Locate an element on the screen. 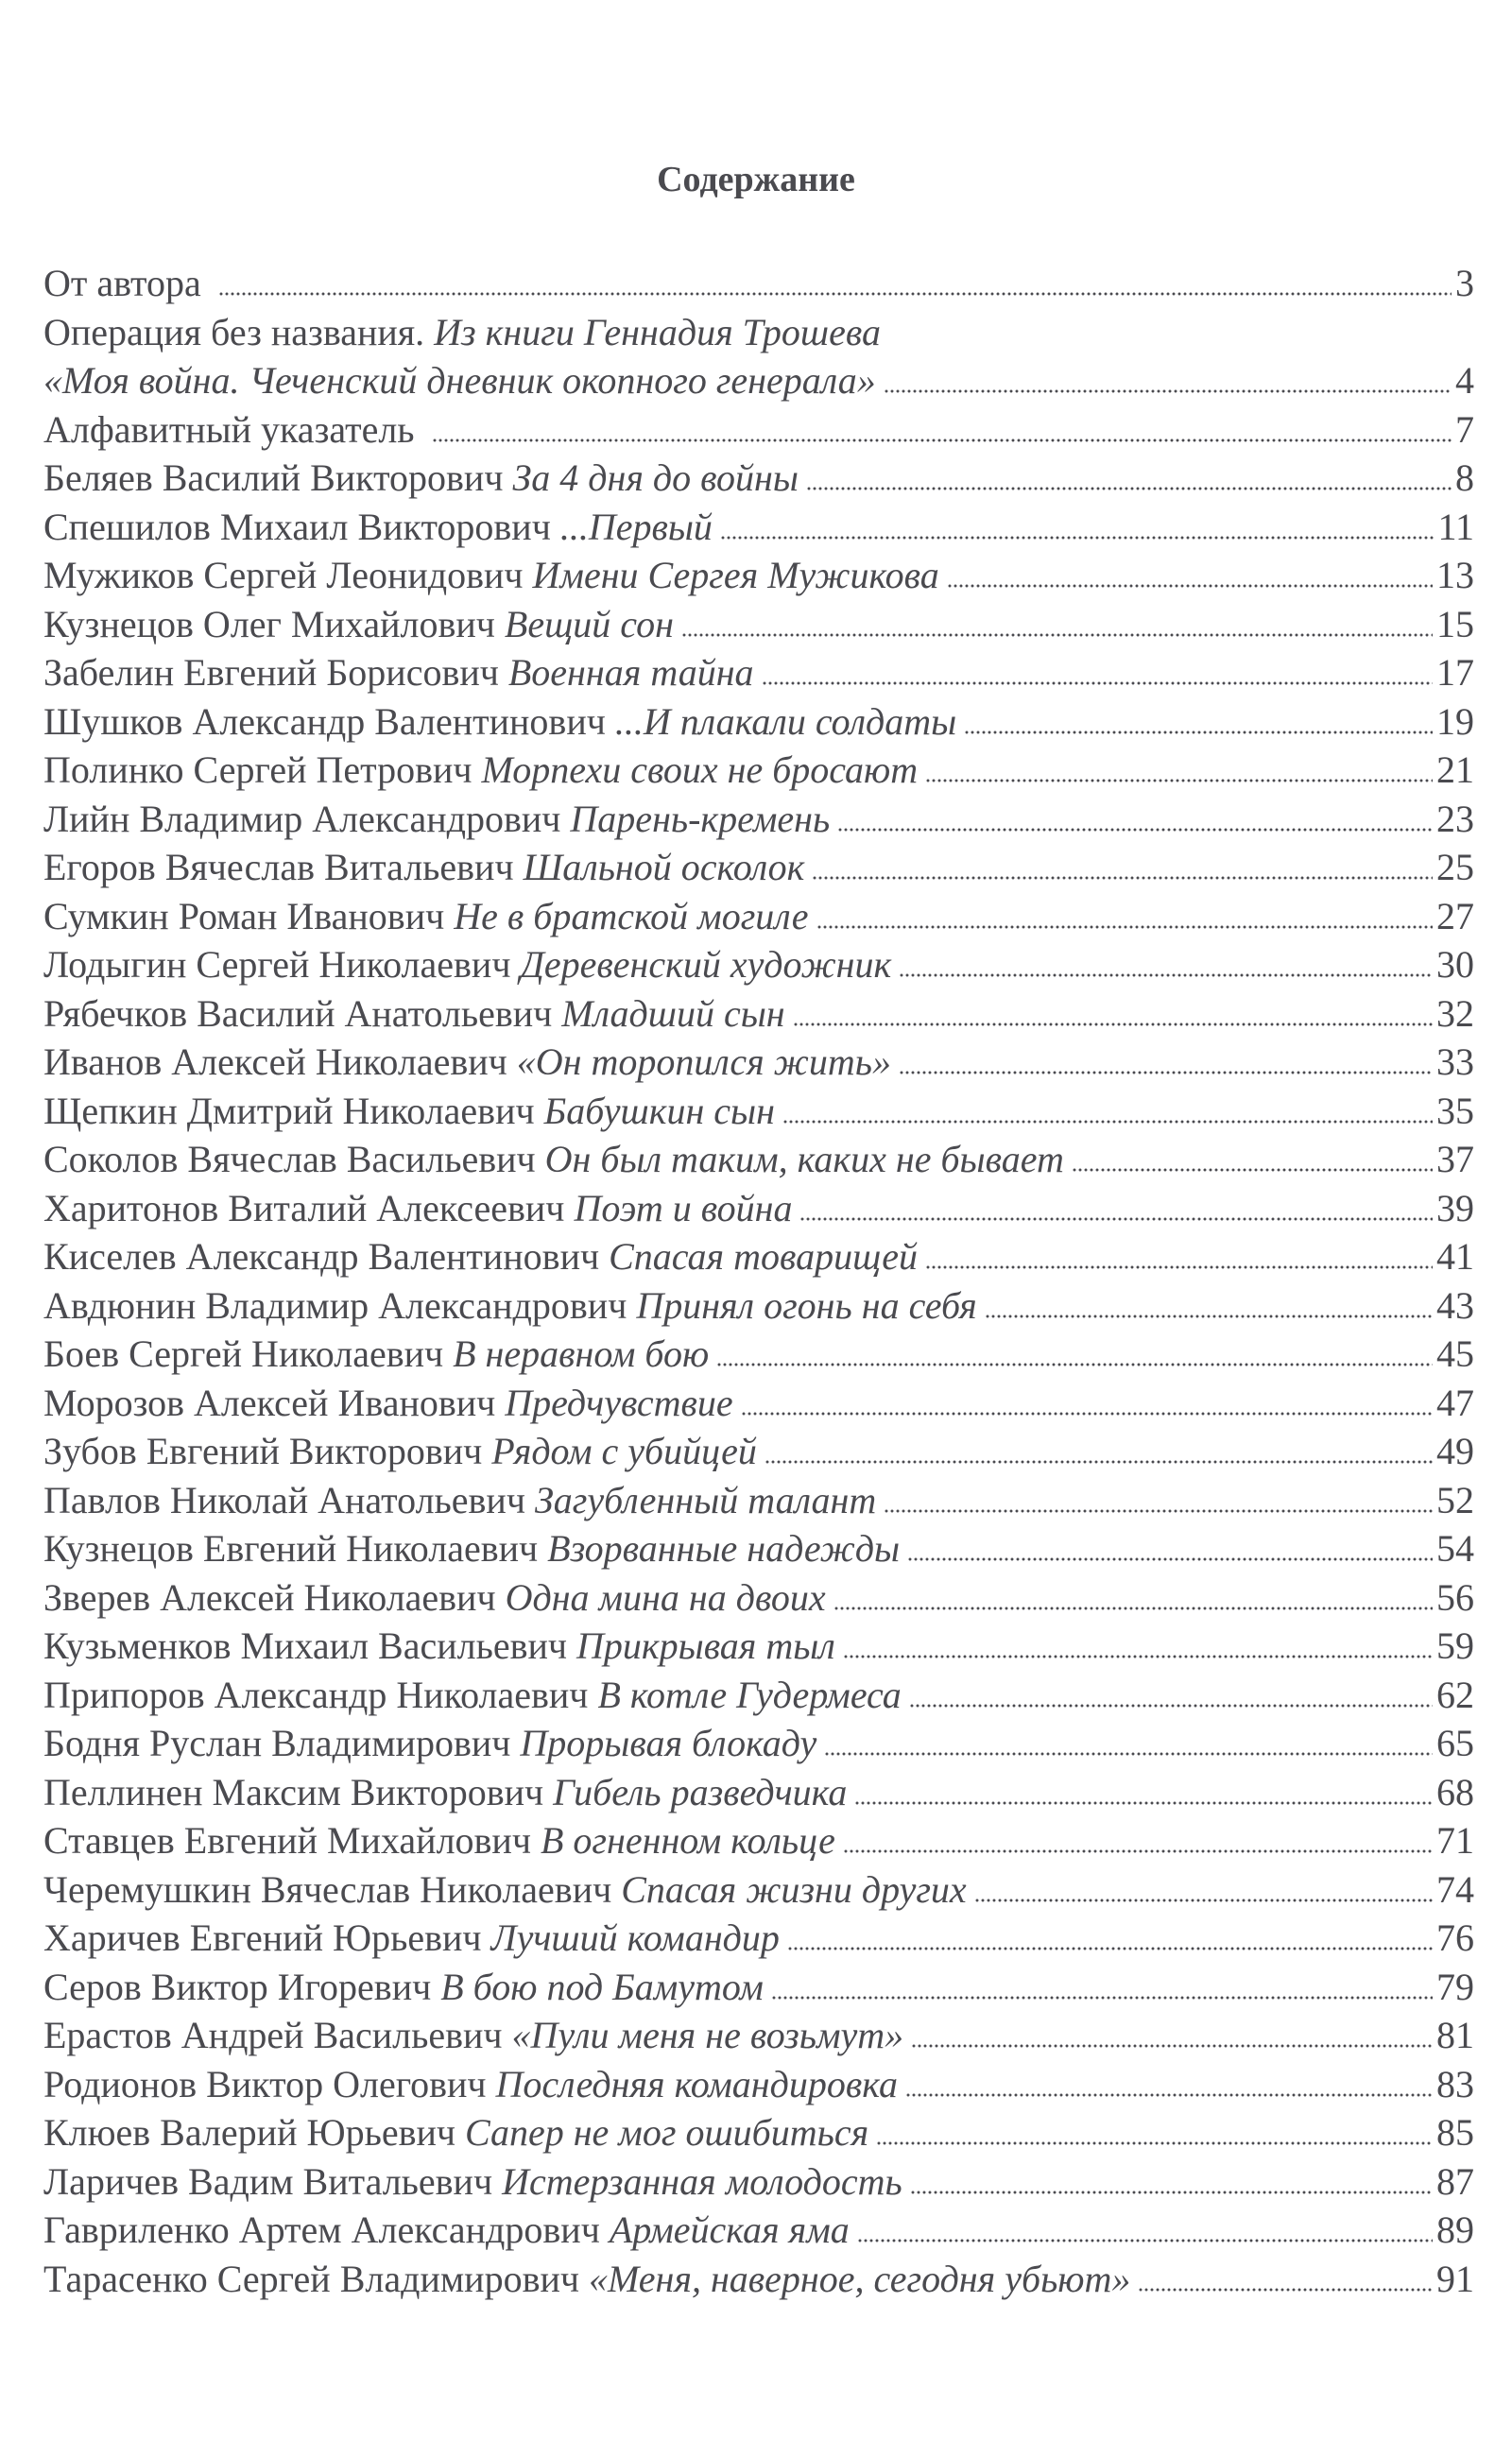 Image resolution: width=1512 pixels, height=2457 pixels. entry-author: Харитонов Виталий Алексеевич is located at coordinates (304, 1207).